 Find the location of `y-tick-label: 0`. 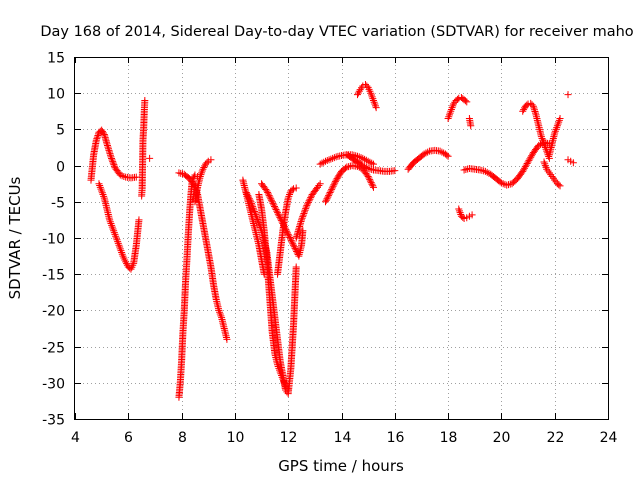

y-tick-label: 0 is located at coordinates (60, 168).